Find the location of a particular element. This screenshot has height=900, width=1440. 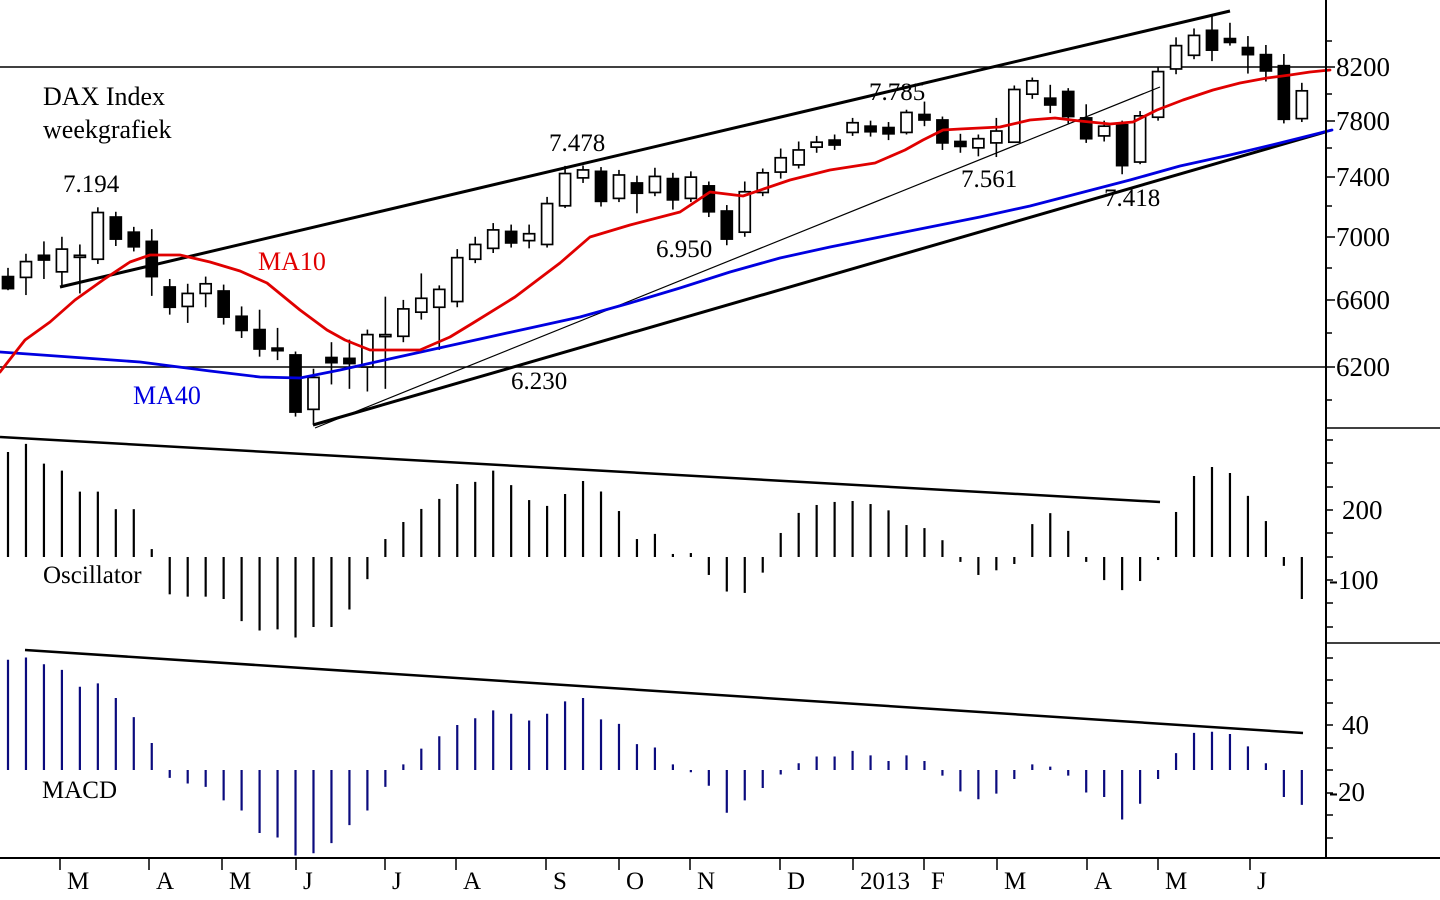

price-axis-label: 7400 is located at coordinates (1363, 177).